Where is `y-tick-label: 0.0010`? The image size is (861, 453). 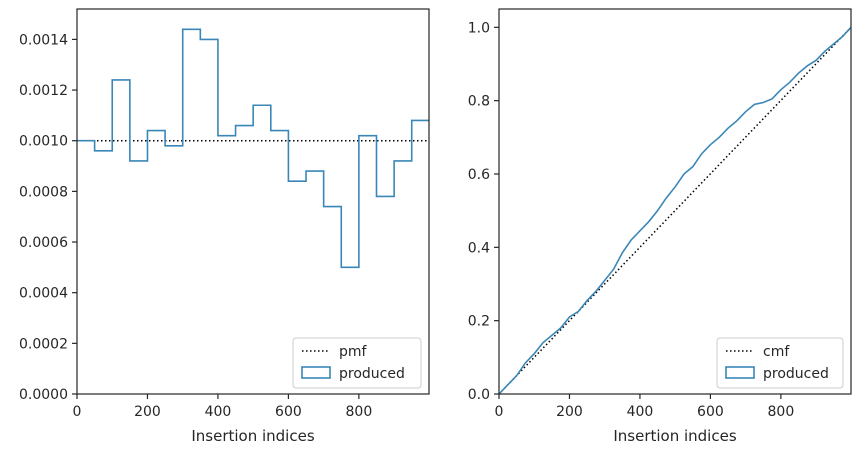 y-tick-label: 0.0010 is located at coordinates (43, 142).